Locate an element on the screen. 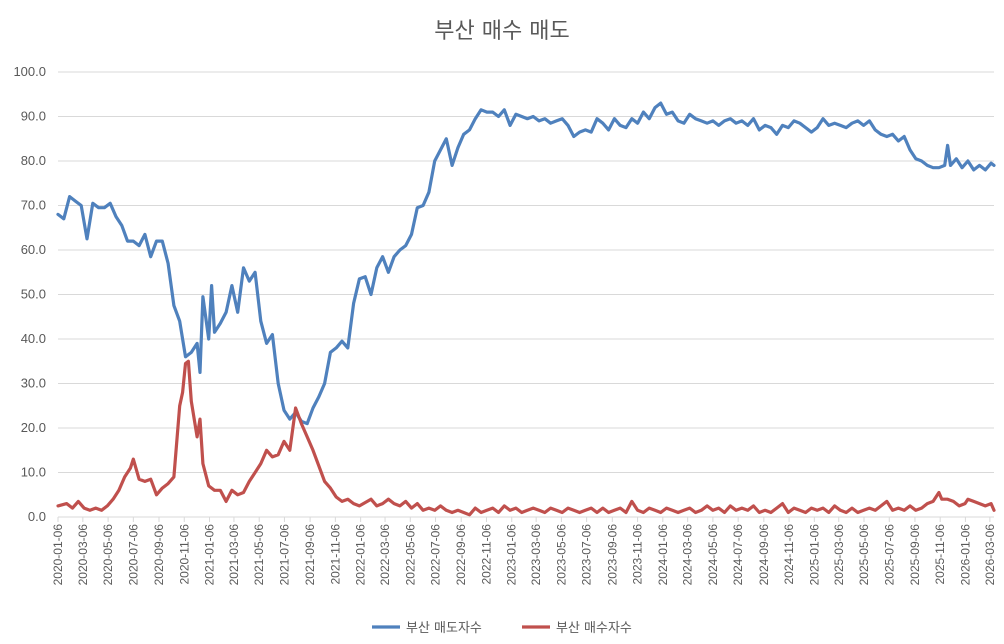 This screenshot has height=644, width=1004. x-tick-label: 2025-07-06 is located at coordinates (889, 555).